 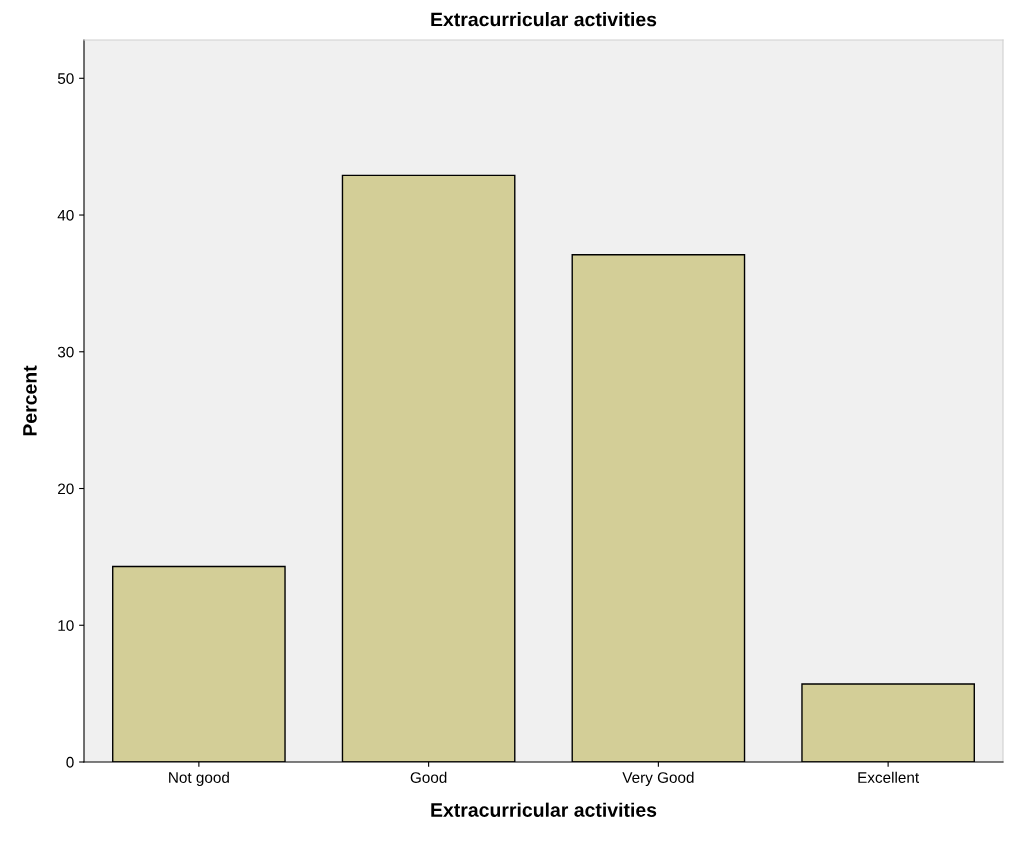 I want to click on y-tick-label: 40, so click(x=65, y=215).